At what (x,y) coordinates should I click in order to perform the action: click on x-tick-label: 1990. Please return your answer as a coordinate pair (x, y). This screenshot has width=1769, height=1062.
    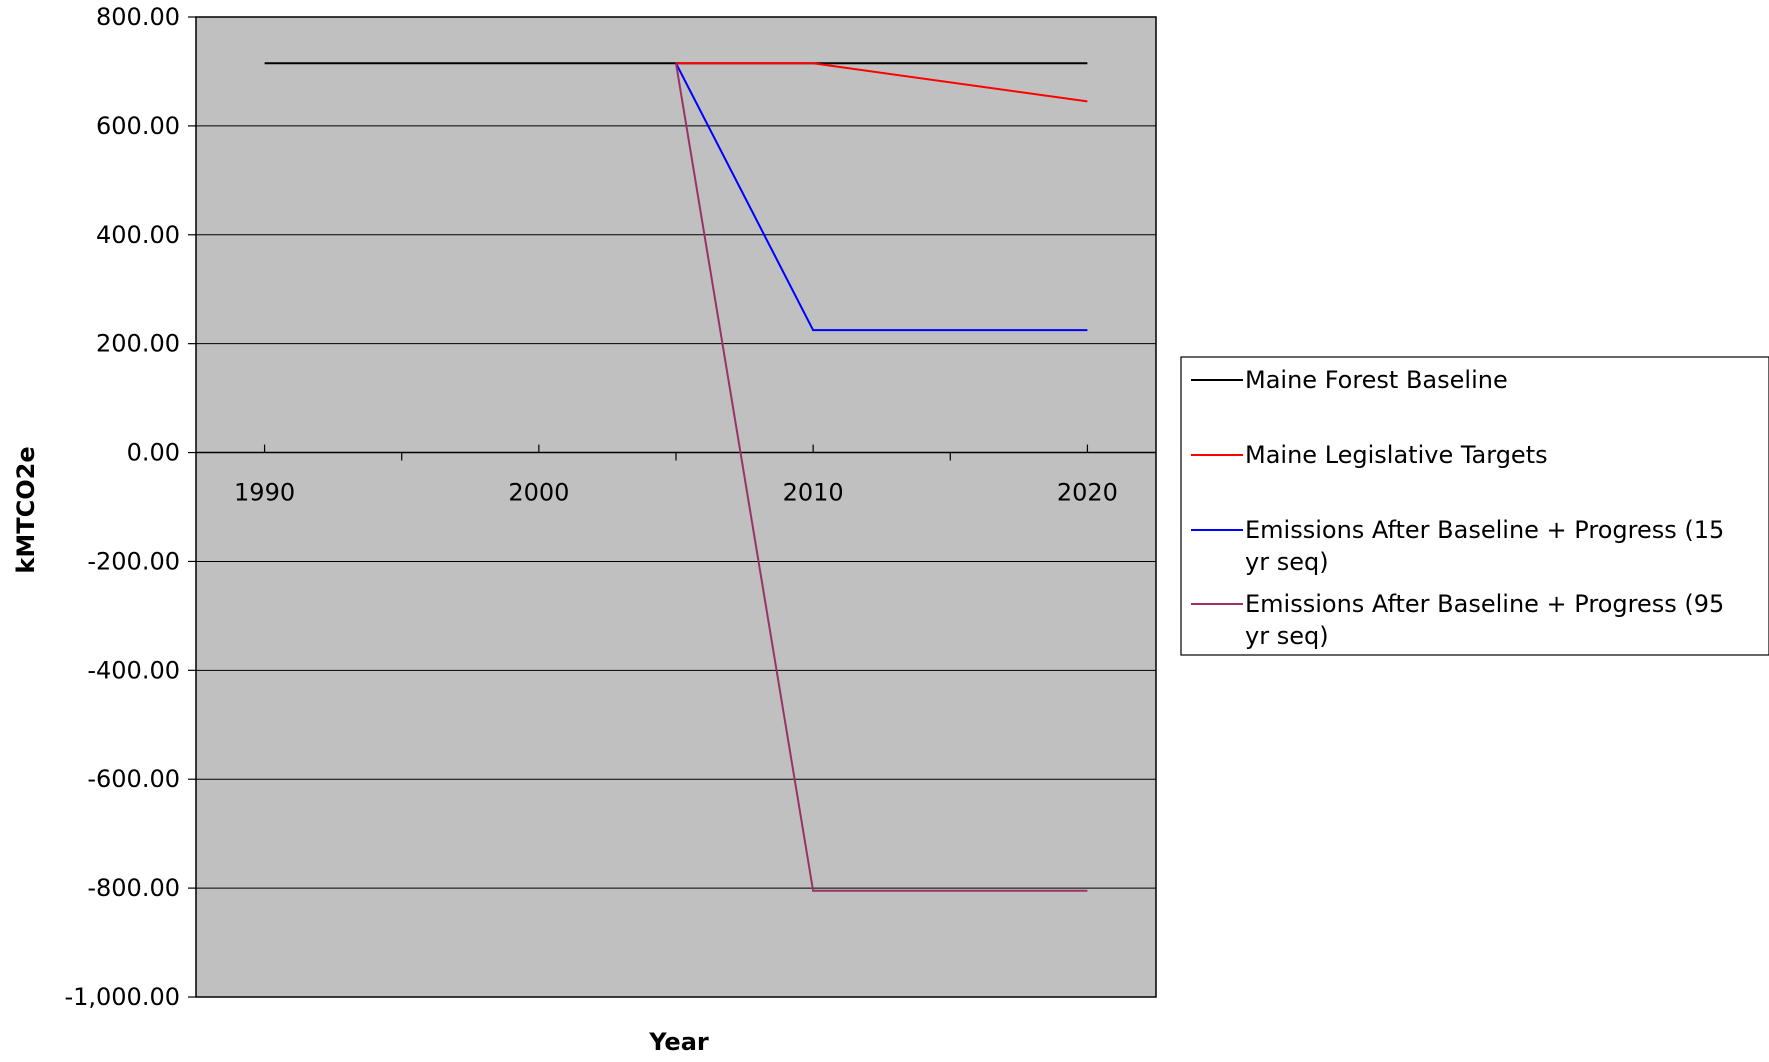
    Looking at the image, I should click on (264, 493).